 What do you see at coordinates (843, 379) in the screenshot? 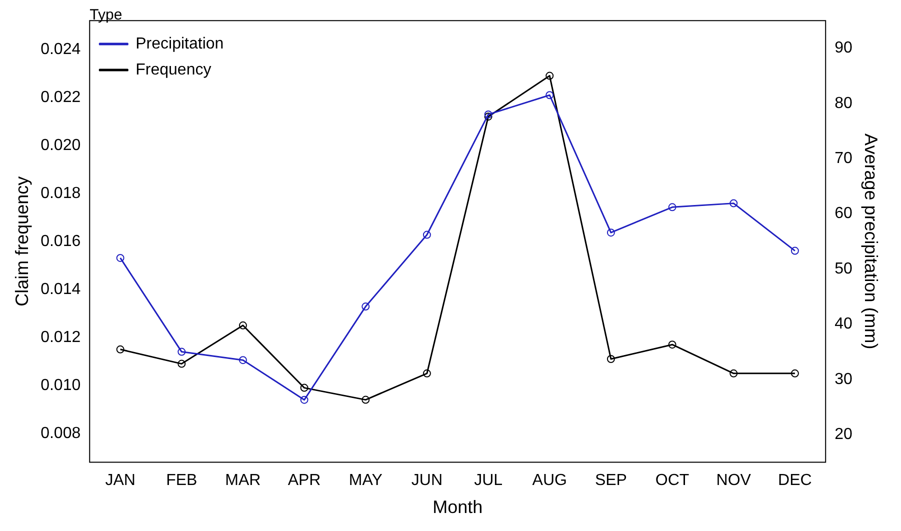
I see `y2-tick-label: 30` at bounding box center [843, 379].